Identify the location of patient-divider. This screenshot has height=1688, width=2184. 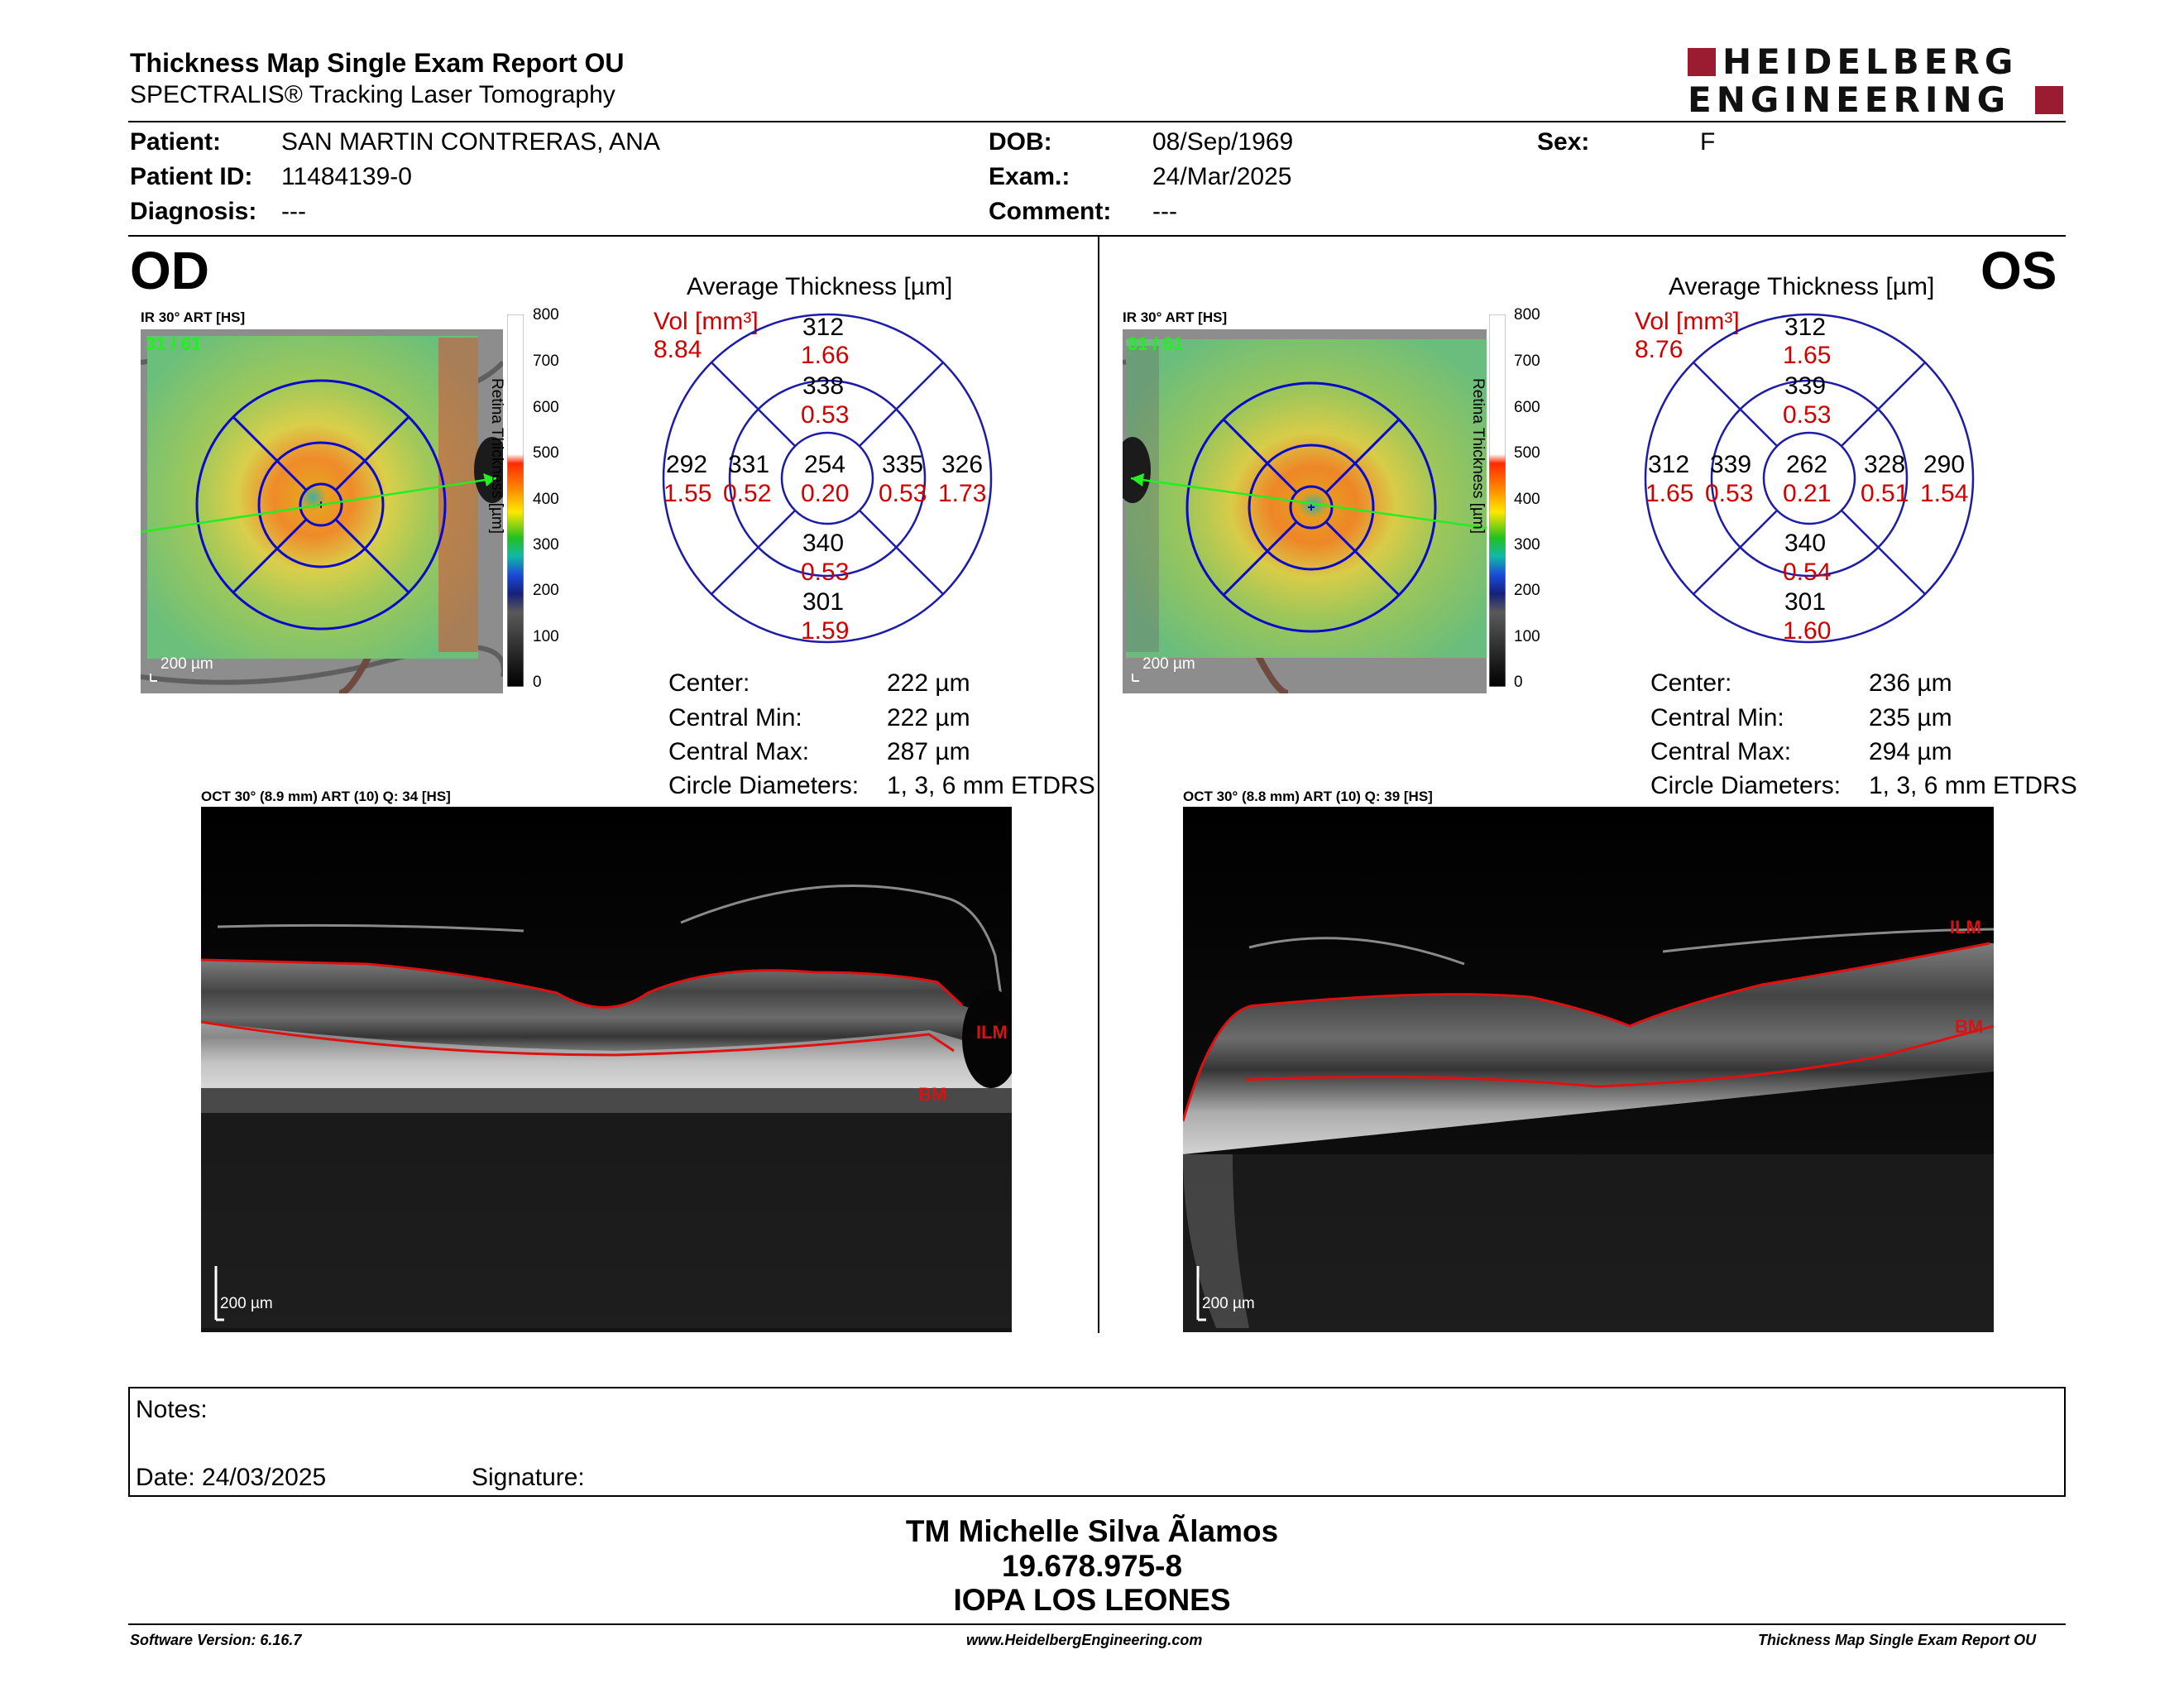
(1097, 236).